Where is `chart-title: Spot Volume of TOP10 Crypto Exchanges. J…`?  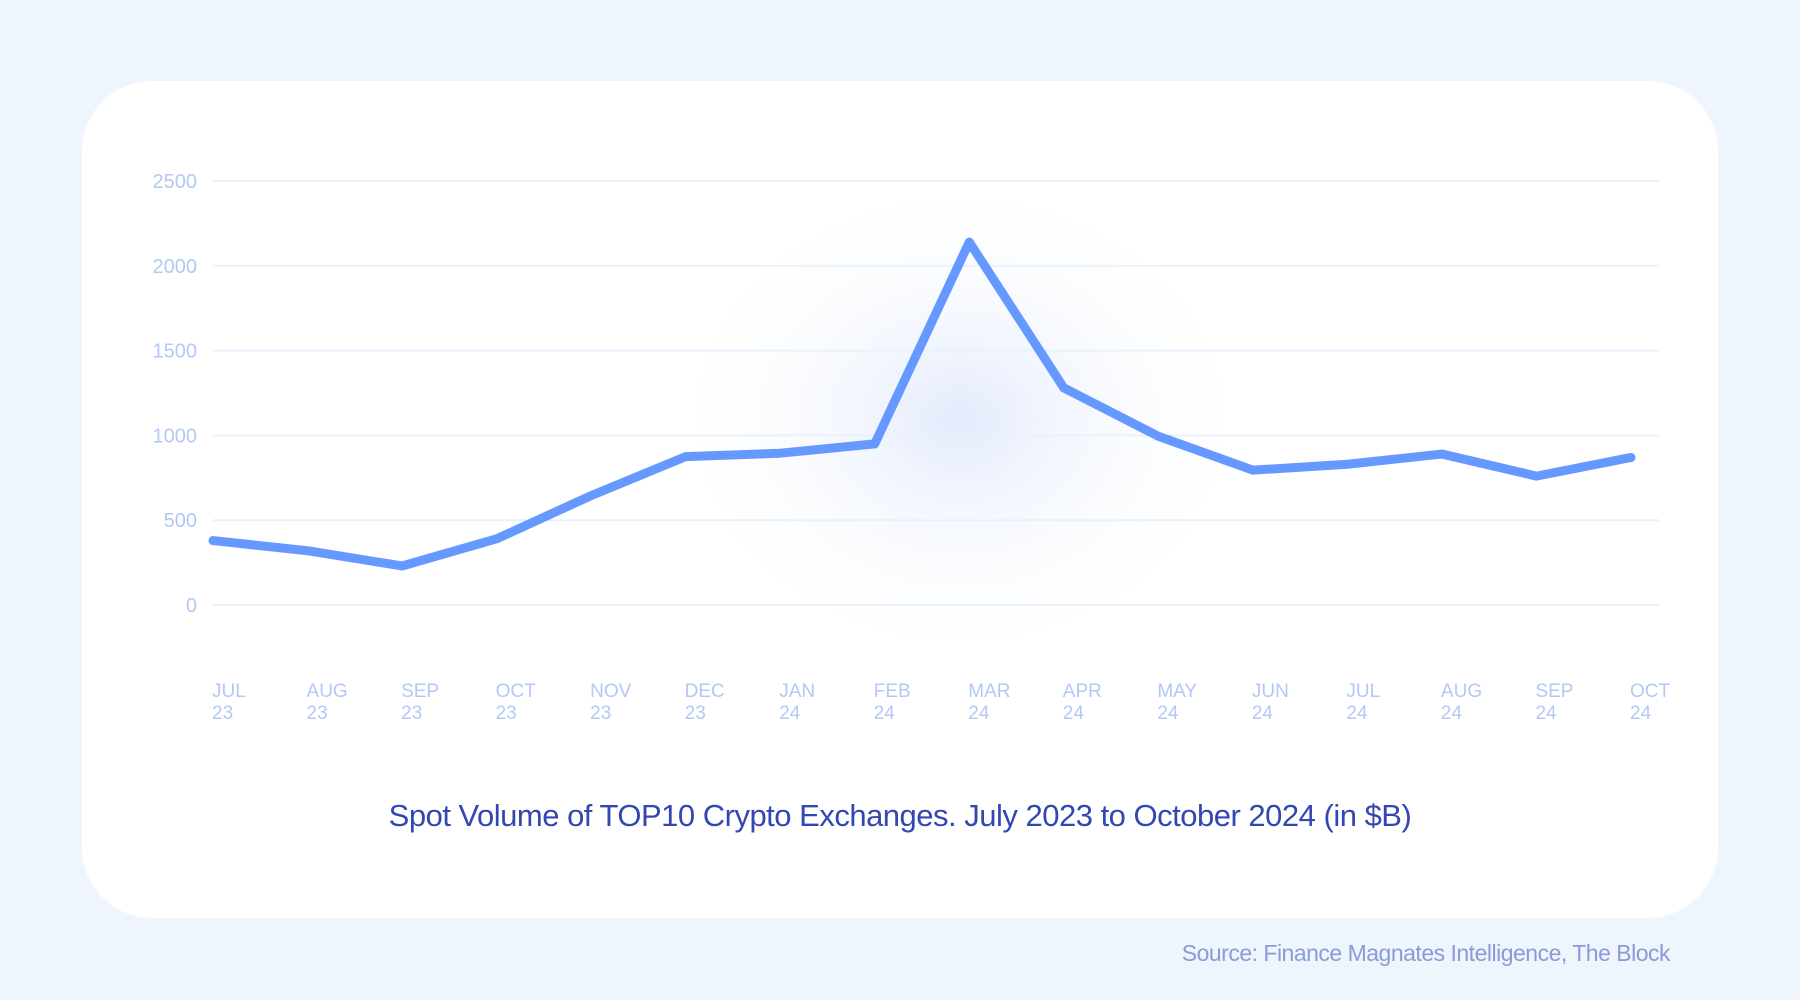 chart-title: Spot Volume of TOP10 Crypto Exchanges. J… is located at coordinates (900, 815).